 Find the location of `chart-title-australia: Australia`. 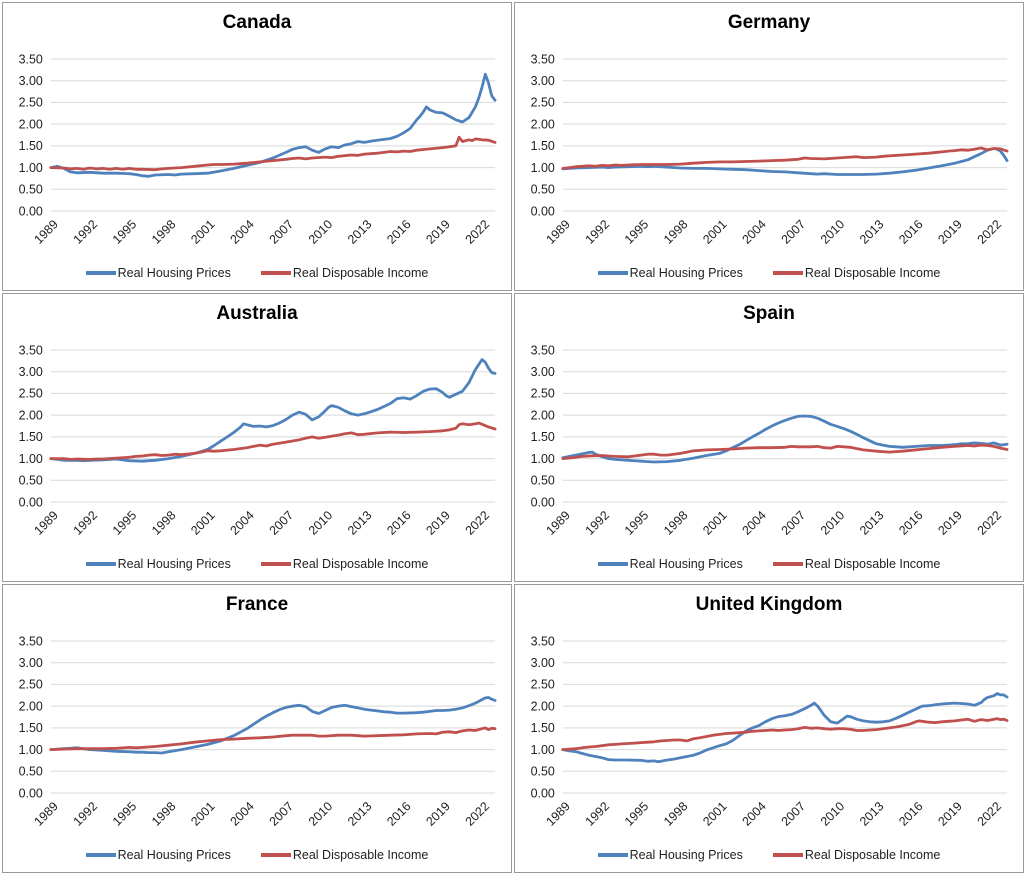

chart-title-australia: Australia is located at coordinates (257, 313).